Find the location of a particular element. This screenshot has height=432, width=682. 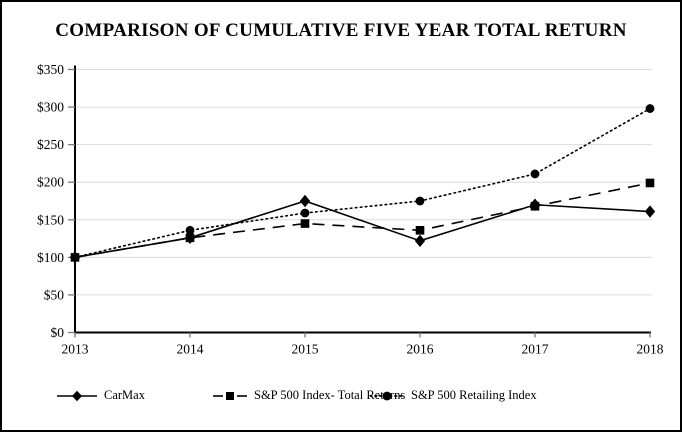

x-tick-label: 2013 is located at coordinates (75, 349).